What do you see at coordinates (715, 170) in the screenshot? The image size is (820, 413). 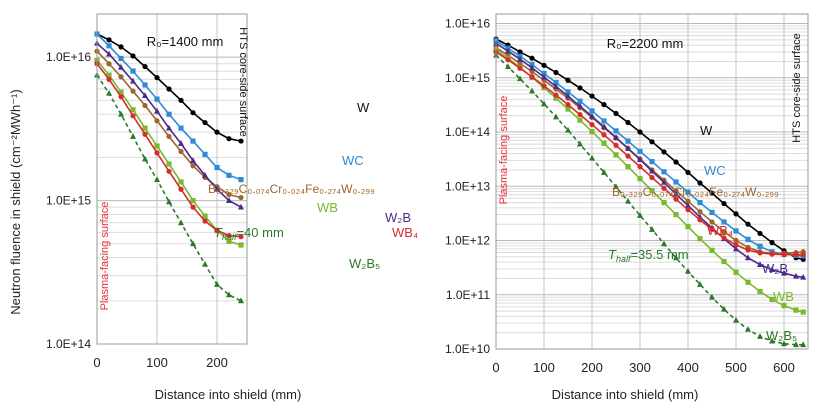 I see `right-label-WC: WC` at bounding box center [715, 170].